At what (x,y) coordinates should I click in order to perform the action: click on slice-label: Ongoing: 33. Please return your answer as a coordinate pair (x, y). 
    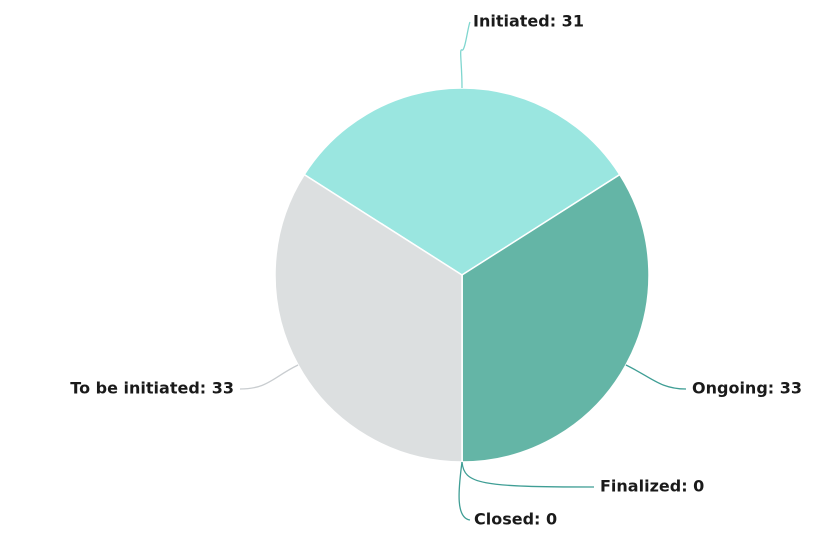
    Looking at the image, I should click on (747, 388).